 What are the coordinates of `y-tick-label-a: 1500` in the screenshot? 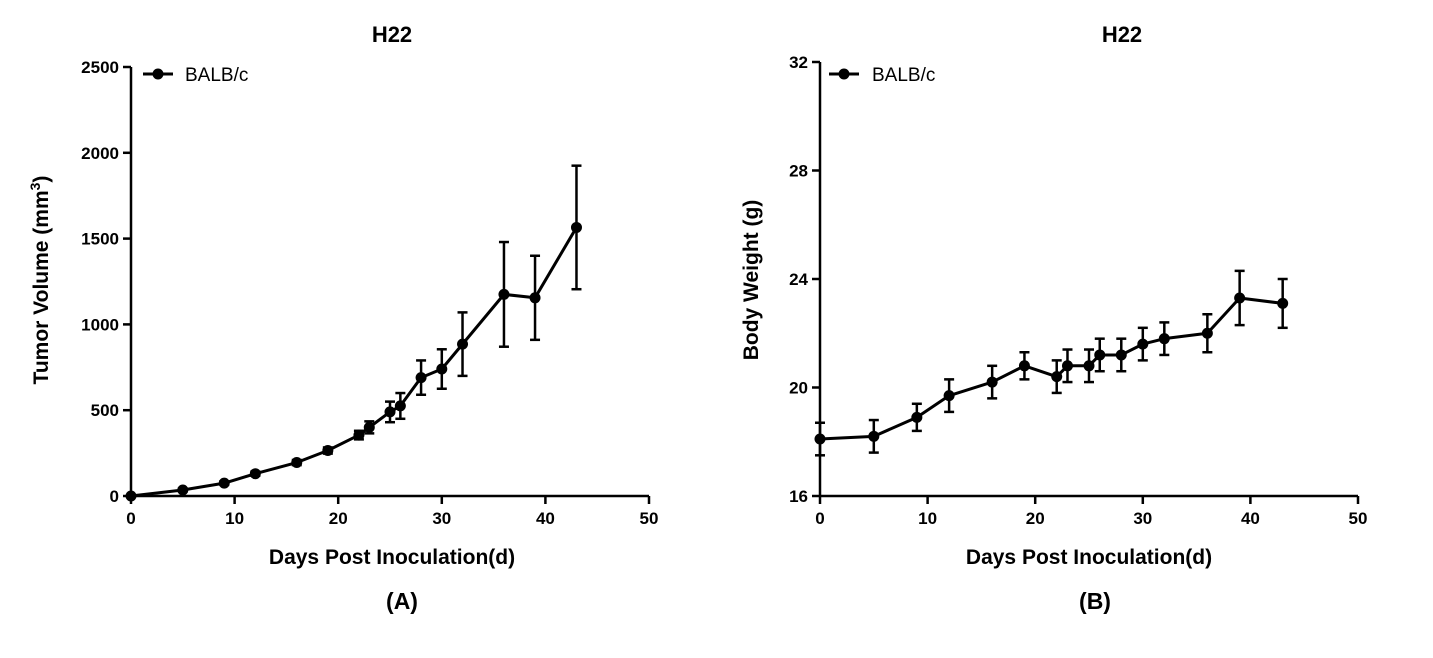 It's located at (100, 239).